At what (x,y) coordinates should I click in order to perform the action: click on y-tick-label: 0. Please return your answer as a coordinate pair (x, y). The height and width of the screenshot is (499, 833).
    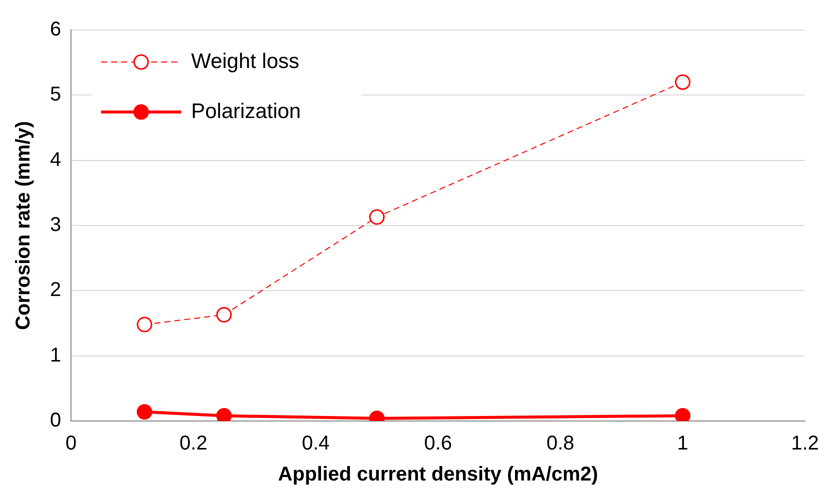
    Looking at the image, I should click on (56, 421).